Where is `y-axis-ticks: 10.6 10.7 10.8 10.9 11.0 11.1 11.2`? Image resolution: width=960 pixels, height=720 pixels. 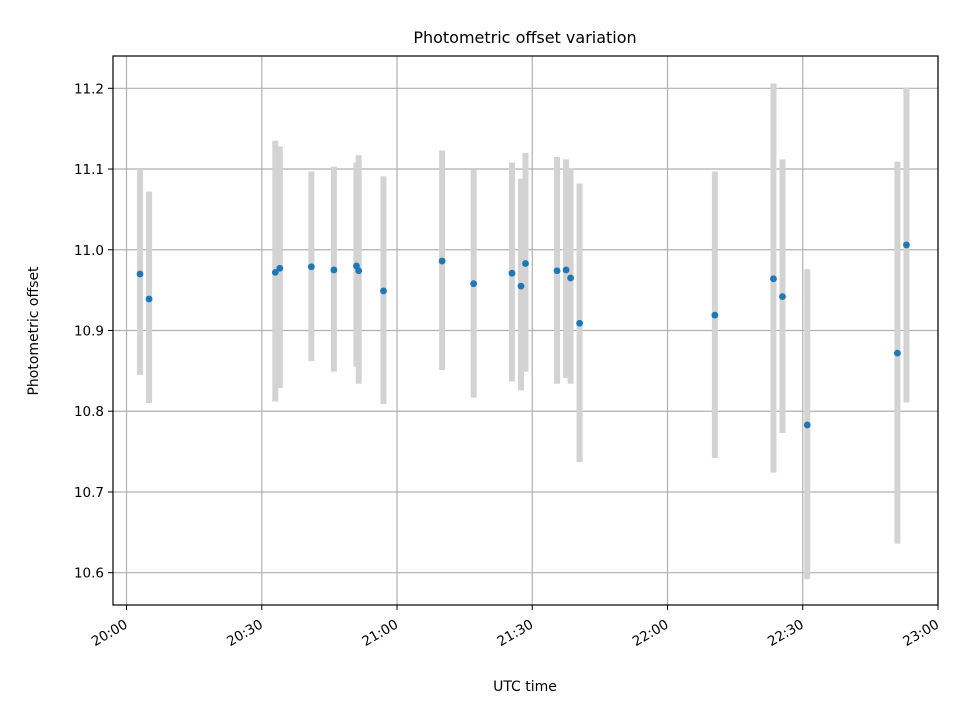 y-axis-ticks: 10.6 10.7 10.8 10.9 11.0 11.1 11.2 is located at coordinates (93, 331).